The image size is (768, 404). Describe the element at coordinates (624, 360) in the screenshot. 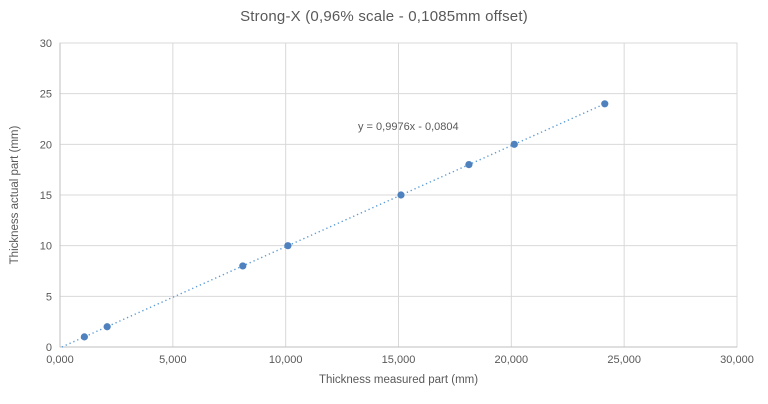

I see `x-tick-label: 25,000` at that location.